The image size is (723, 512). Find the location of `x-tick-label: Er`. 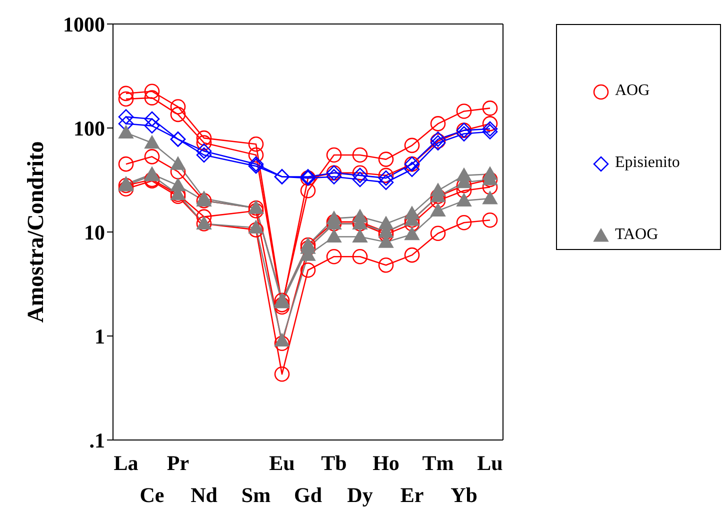

x-tick-label: Er is located at coordinates (412, 495).